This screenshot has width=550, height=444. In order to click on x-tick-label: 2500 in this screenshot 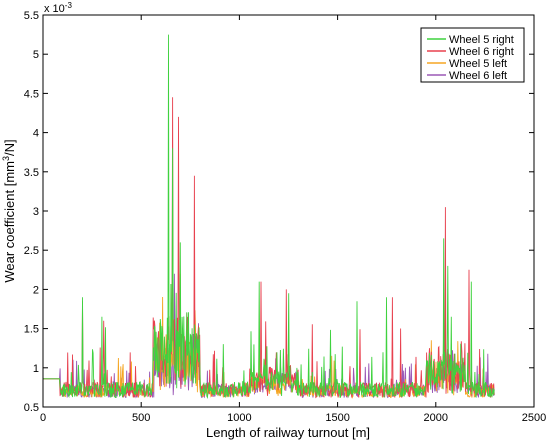, I will do `click(534, 418)`.